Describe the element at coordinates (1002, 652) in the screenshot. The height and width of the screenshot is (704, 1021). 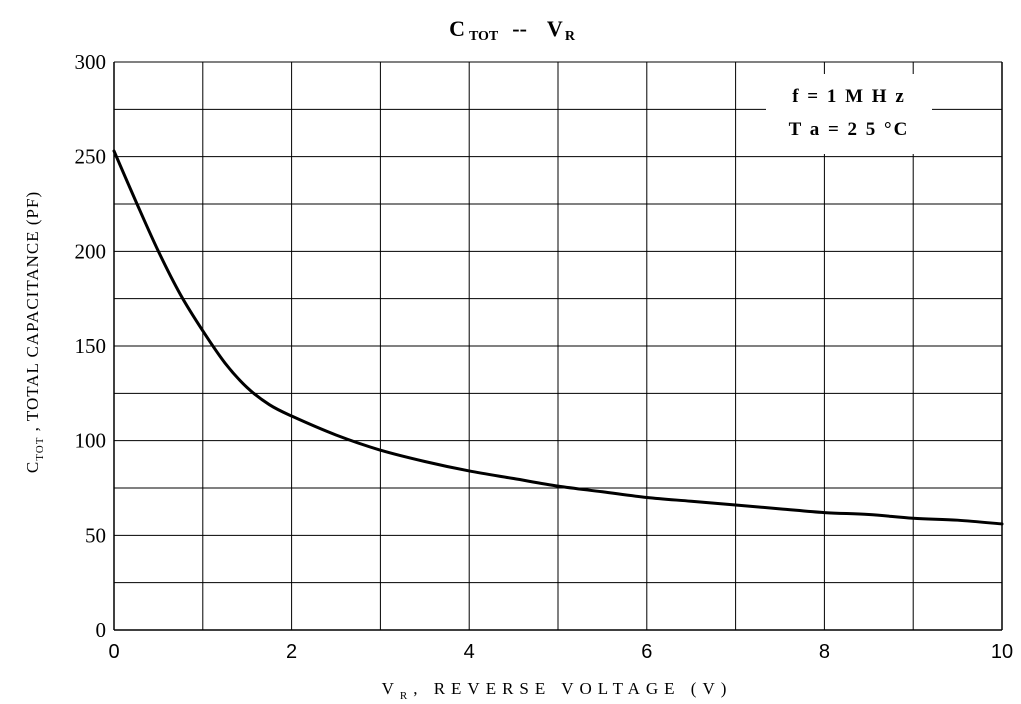
I see `x-tick-label: 10` at that location.